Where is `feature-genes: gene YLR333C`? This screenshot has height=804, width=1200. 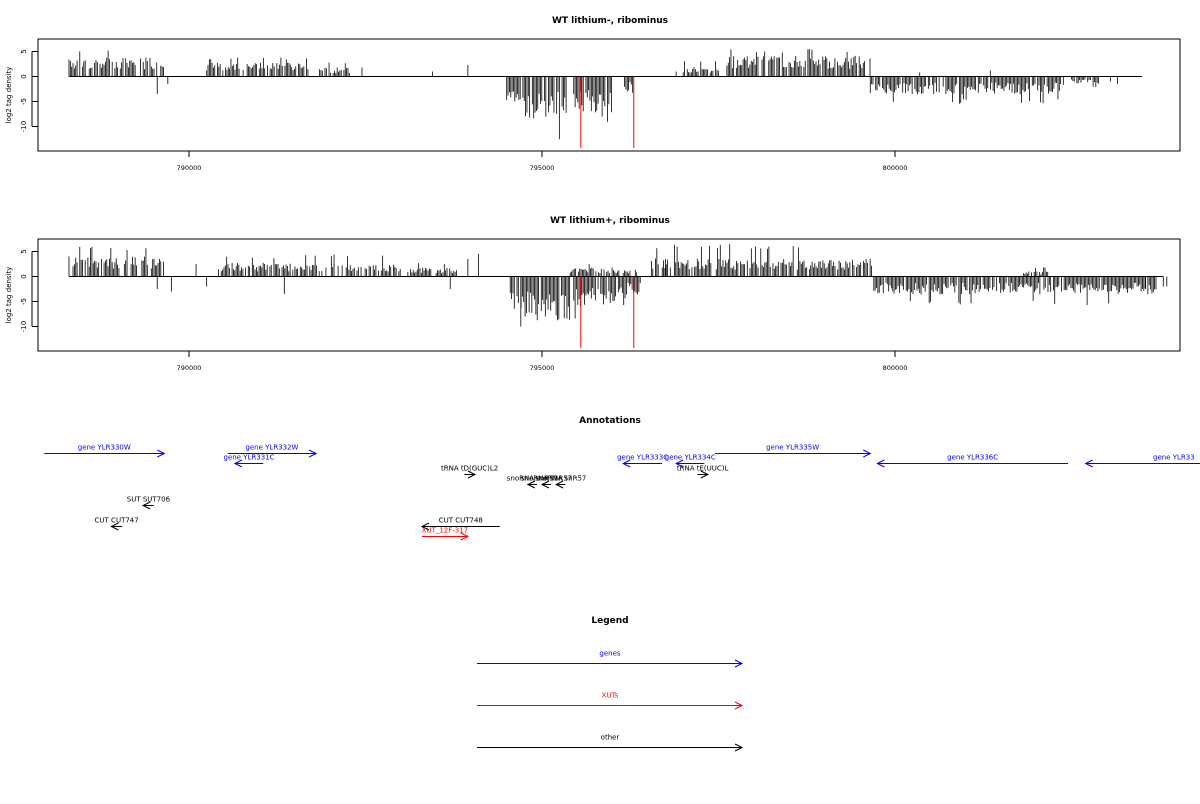 feature-genes: gene YLR333C is located at coordinates (642, 461).